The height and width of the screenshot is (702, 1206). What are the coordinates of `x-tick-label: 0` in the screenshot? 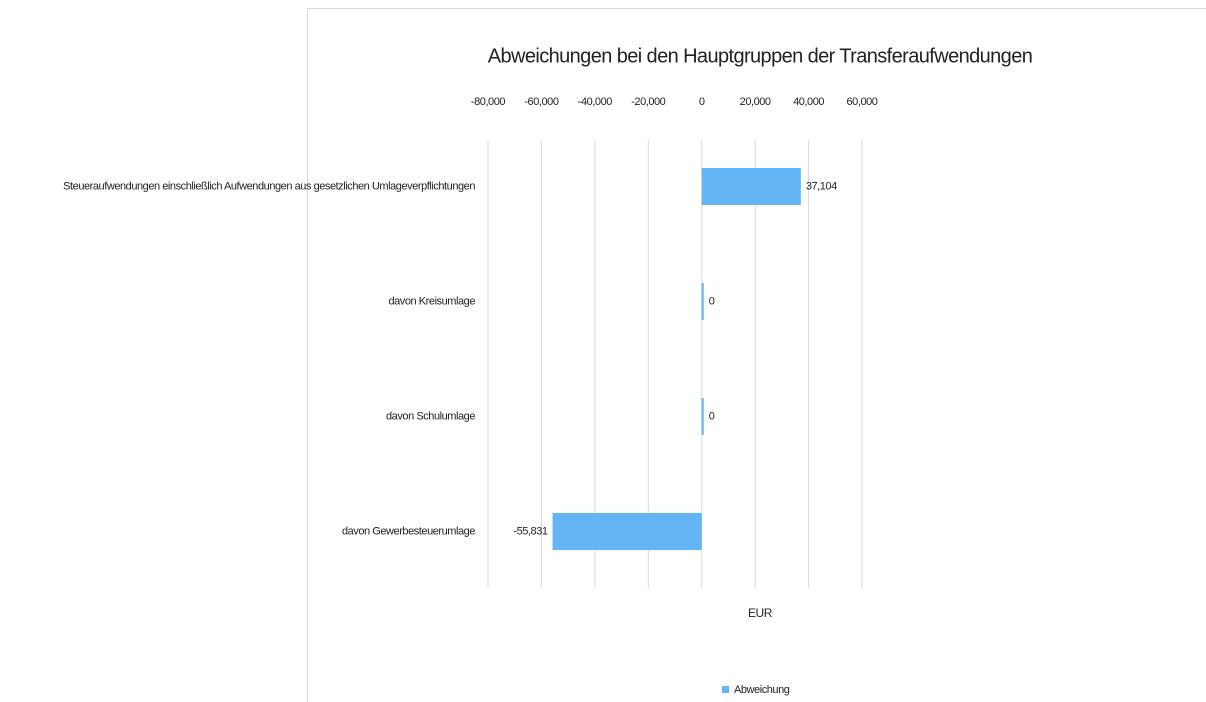 It's located at (702, 102).